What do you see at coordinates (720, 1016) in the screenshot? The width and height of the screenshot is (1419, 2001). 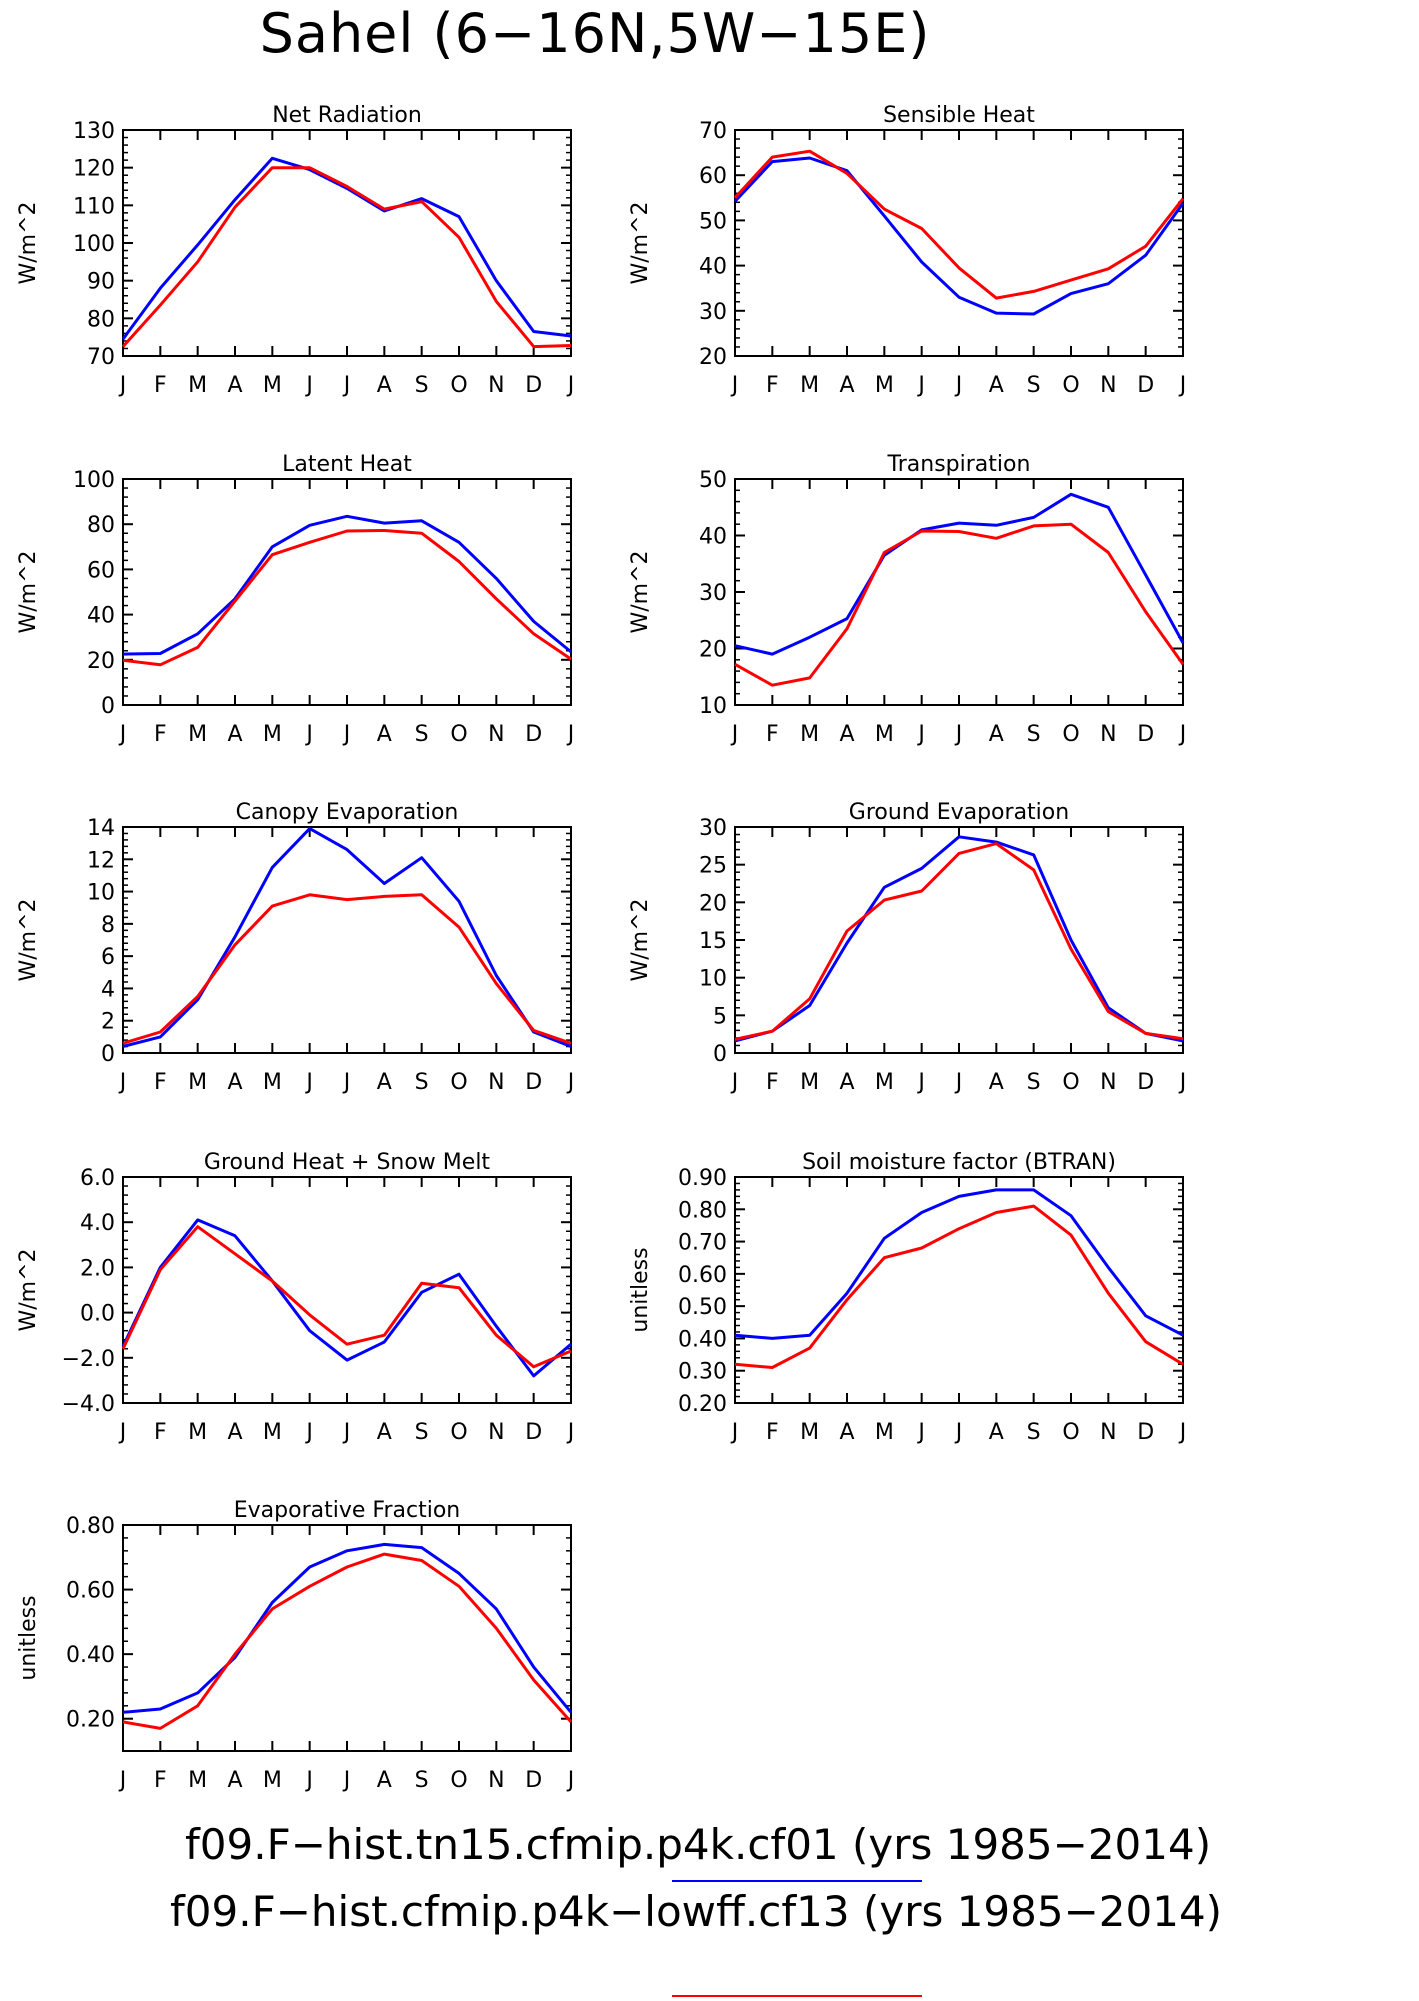 I see `y-tick-label: 5` at bounding box center [720, 1016].